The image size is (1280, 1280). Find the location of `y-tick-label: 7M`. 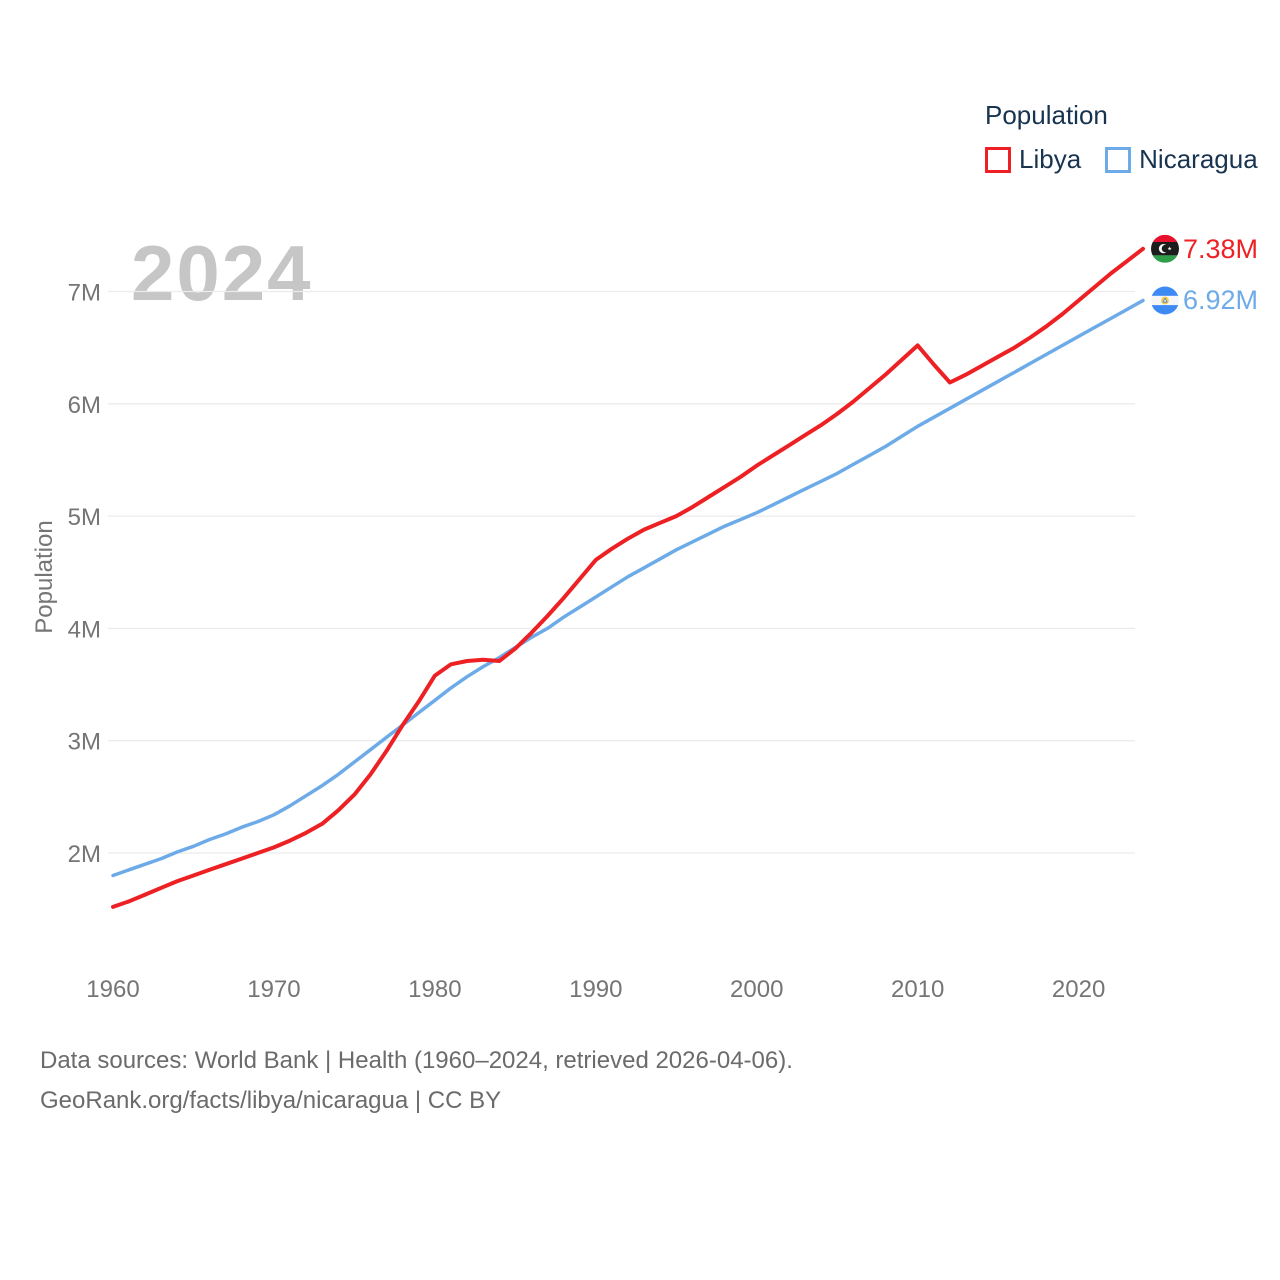

y-tick-label: 7M is located at coordinates (84, 293).